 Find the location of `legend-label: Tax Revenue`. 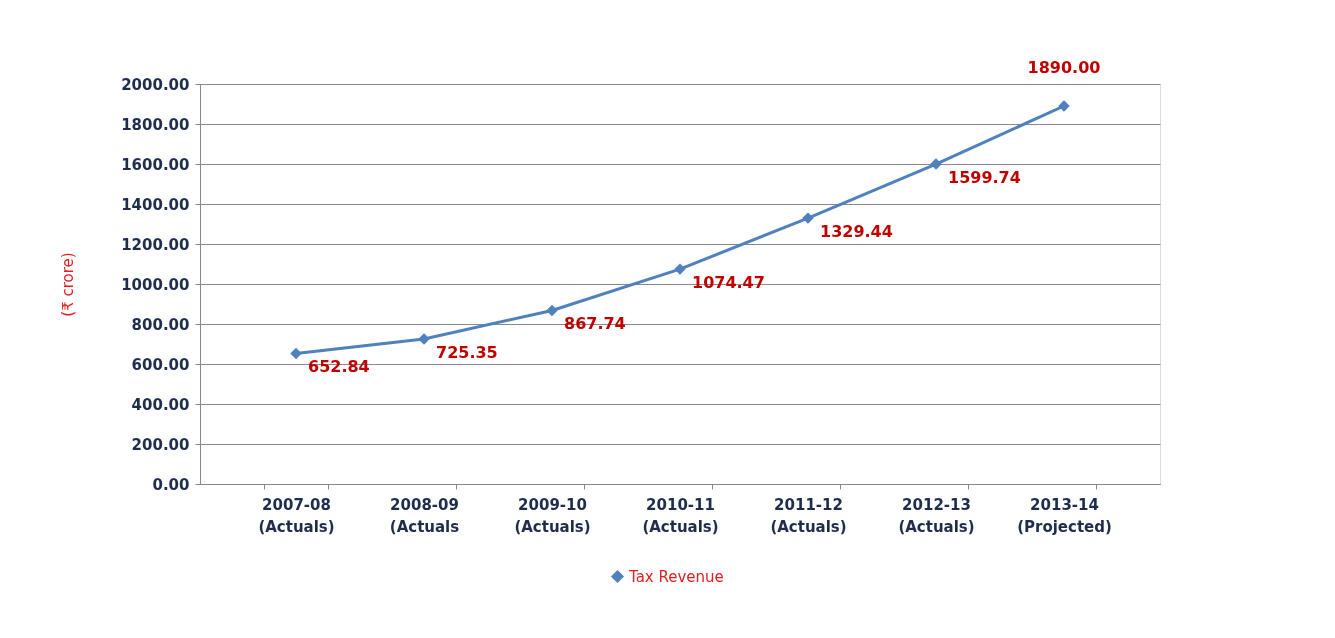

legend-label: Tax Revenue is located at coordinates (676, 576).